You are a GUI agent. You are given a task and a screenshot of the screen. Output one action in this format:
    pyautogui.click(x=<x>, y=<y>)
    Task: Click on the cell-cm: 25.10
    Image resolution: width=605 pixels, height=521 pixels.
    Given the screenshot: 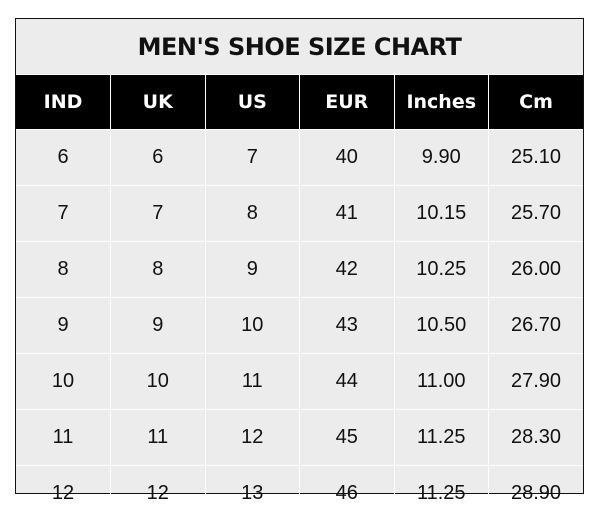 What is the action you would take?
    pyautogui.click(x=535, y=157)
    